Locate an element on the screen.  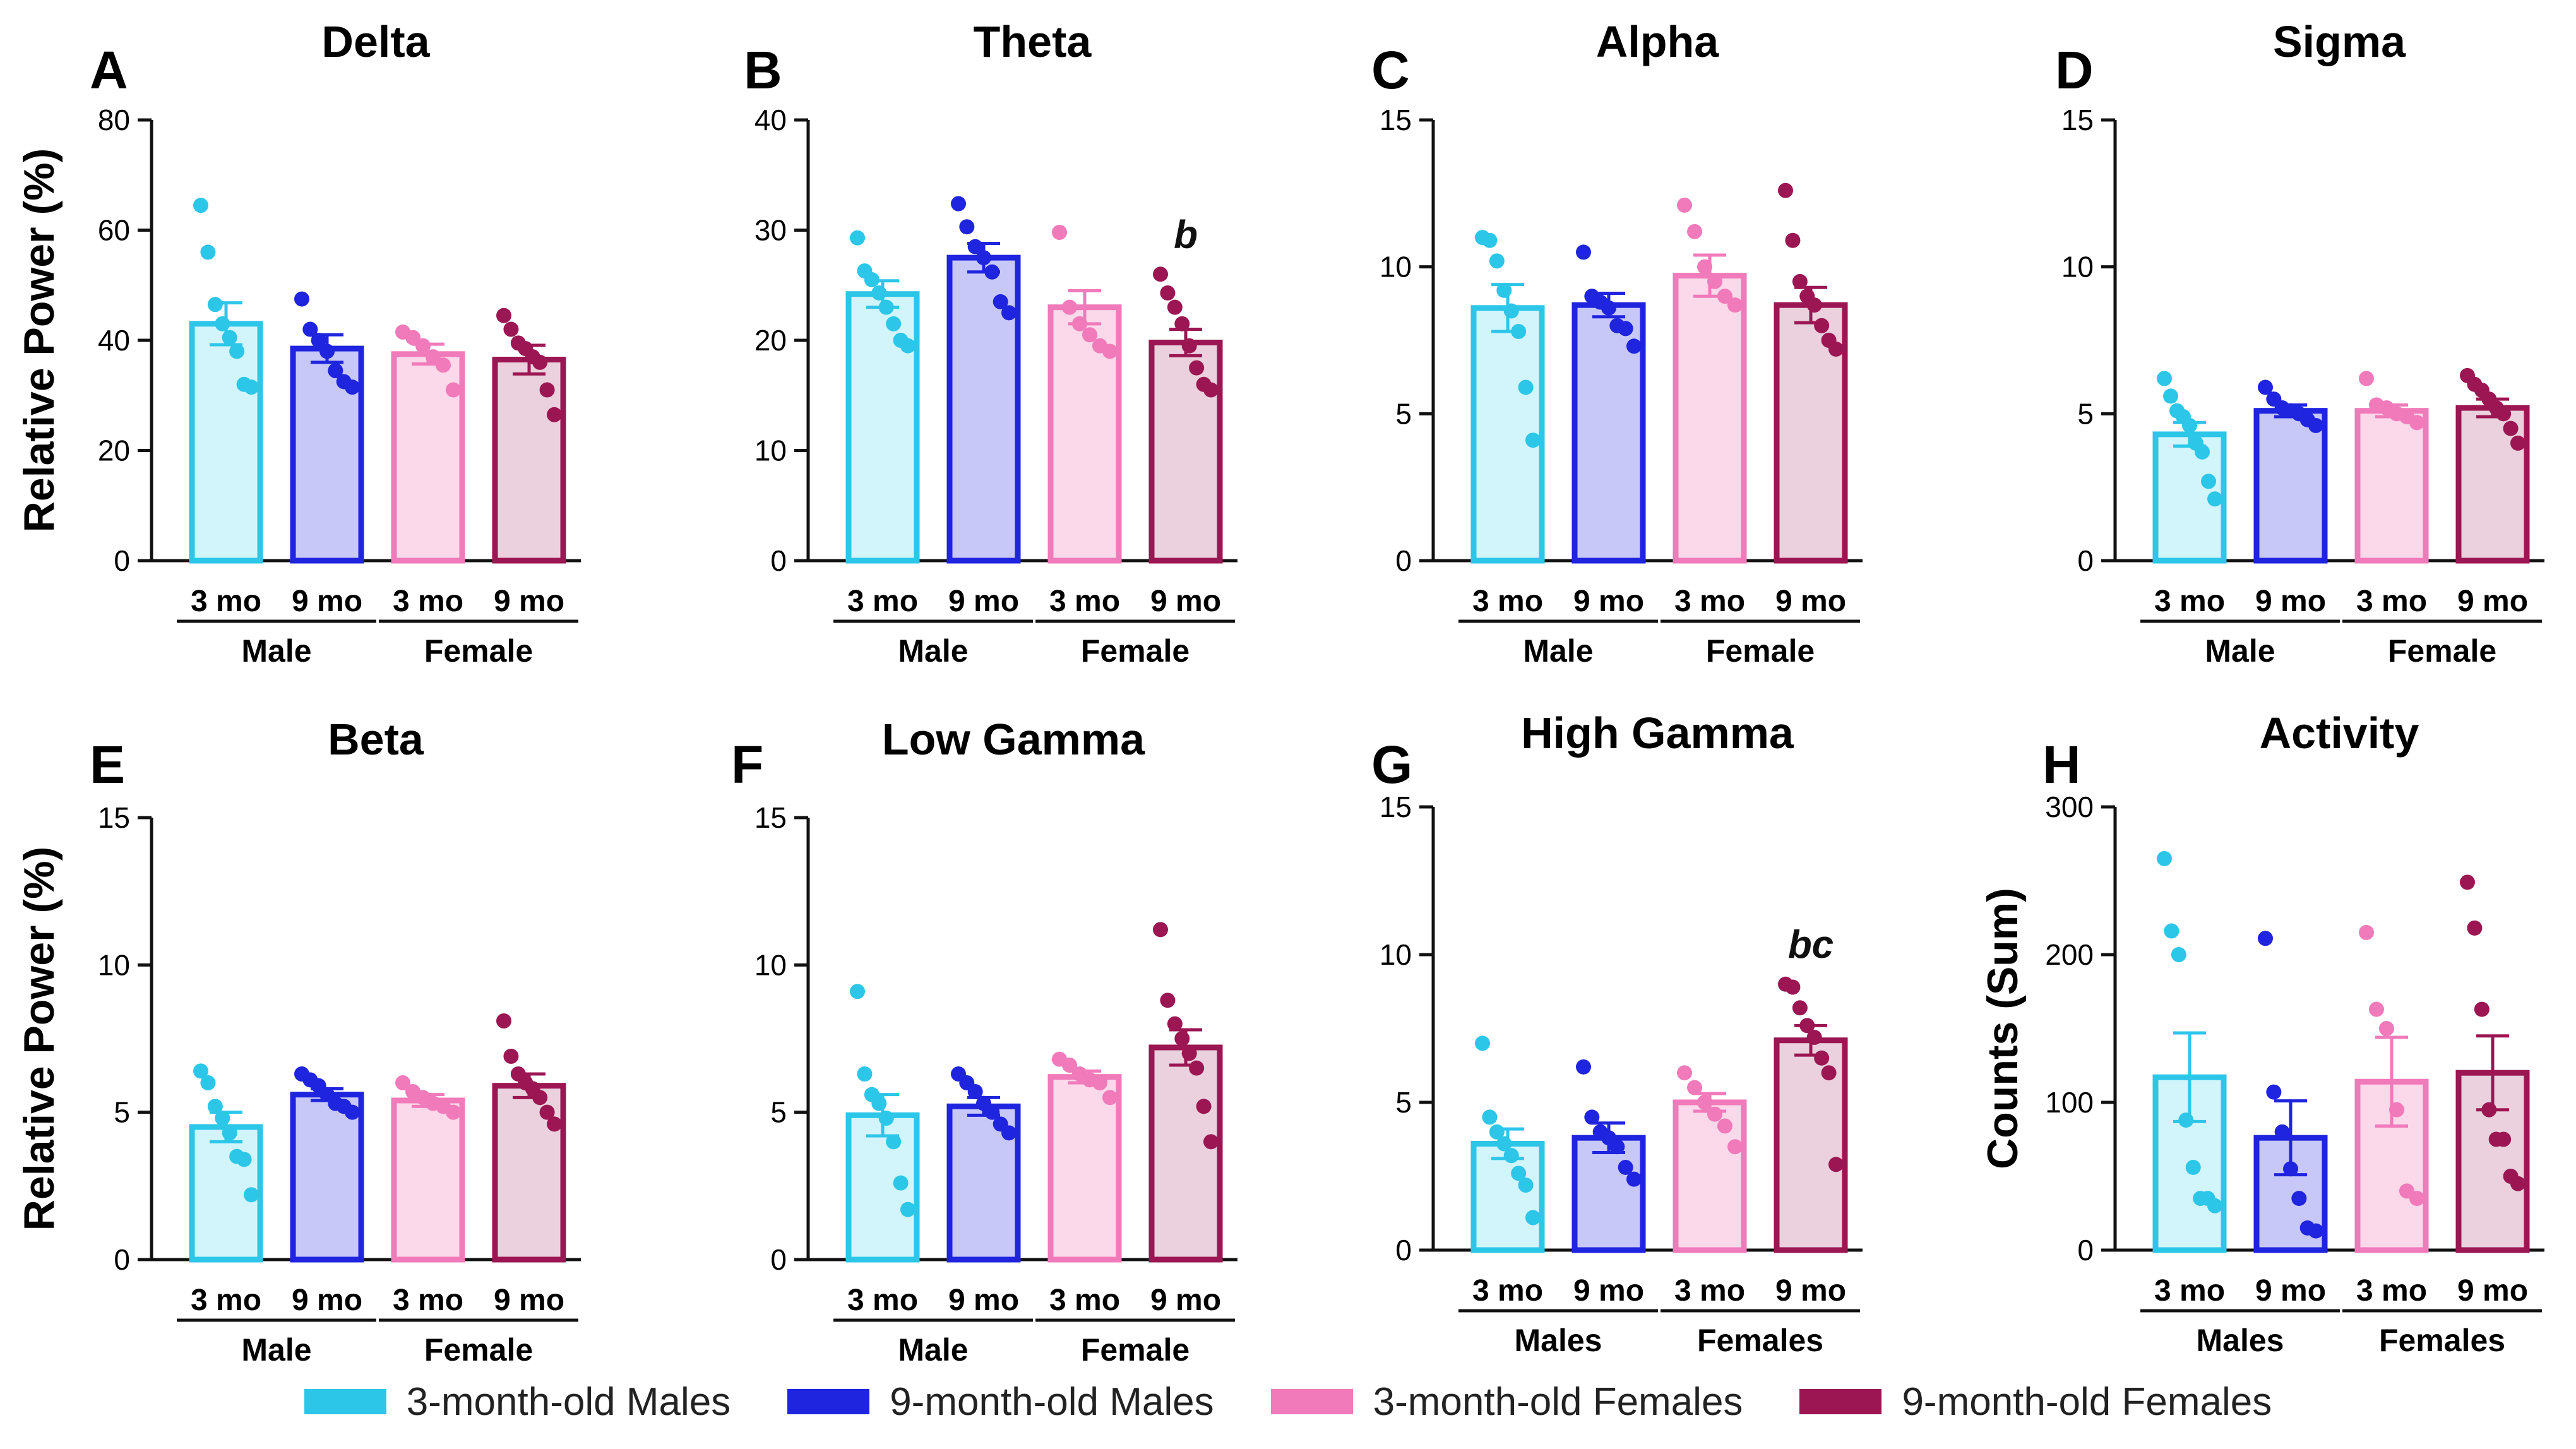
panel-c-ytick-label: 5 is located at coordinates (1403, 413).